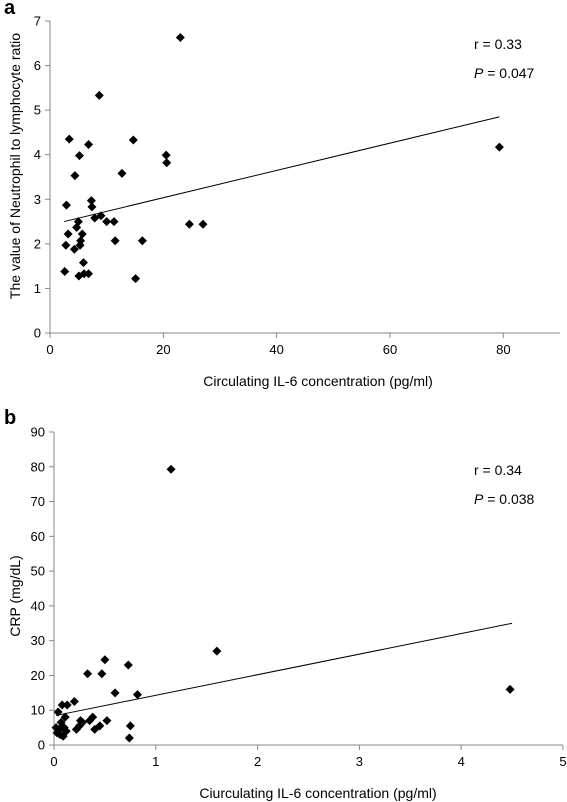 Image resolution: width=567 pixels, height=802 pixels. Describe the element at coordinates (38, 571) in the screenshot. I see `panel-b-y-tick-label: 50` at that location.